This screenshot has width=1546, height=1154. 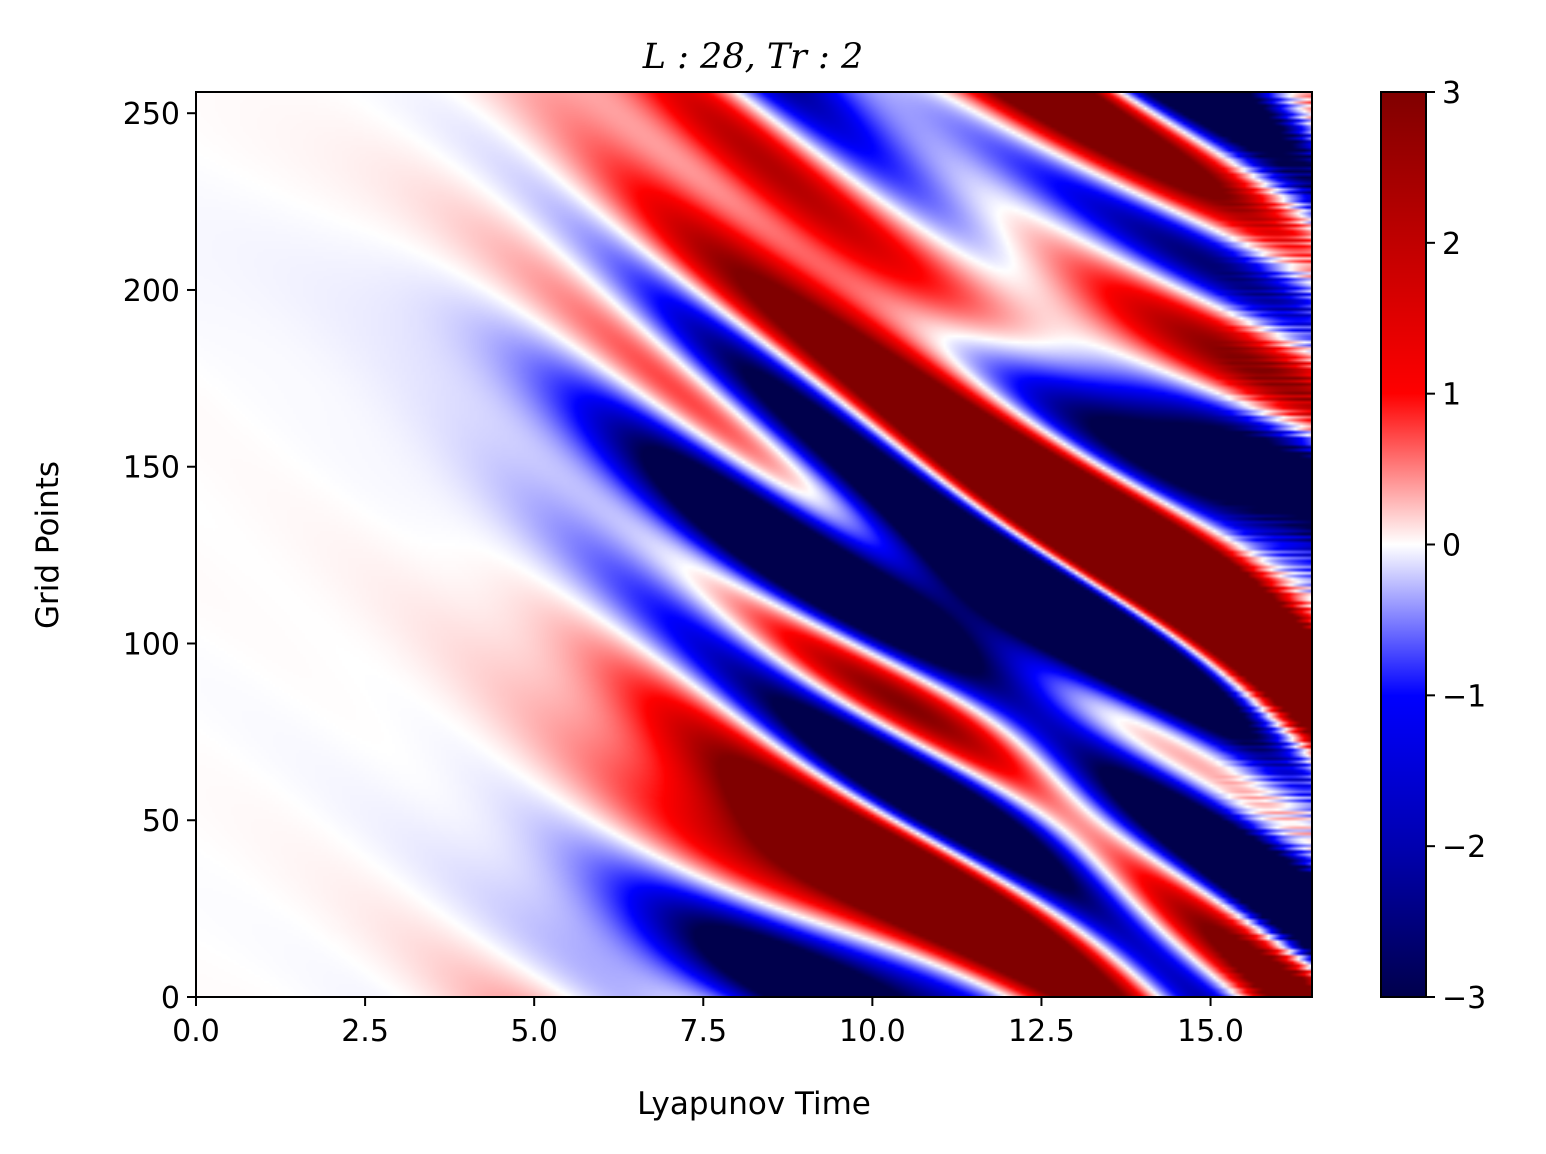 What do you see at coordinates (151, 291) in the screenshot?
I see `y-tick-label: 200` at bounding box center [151, 291].